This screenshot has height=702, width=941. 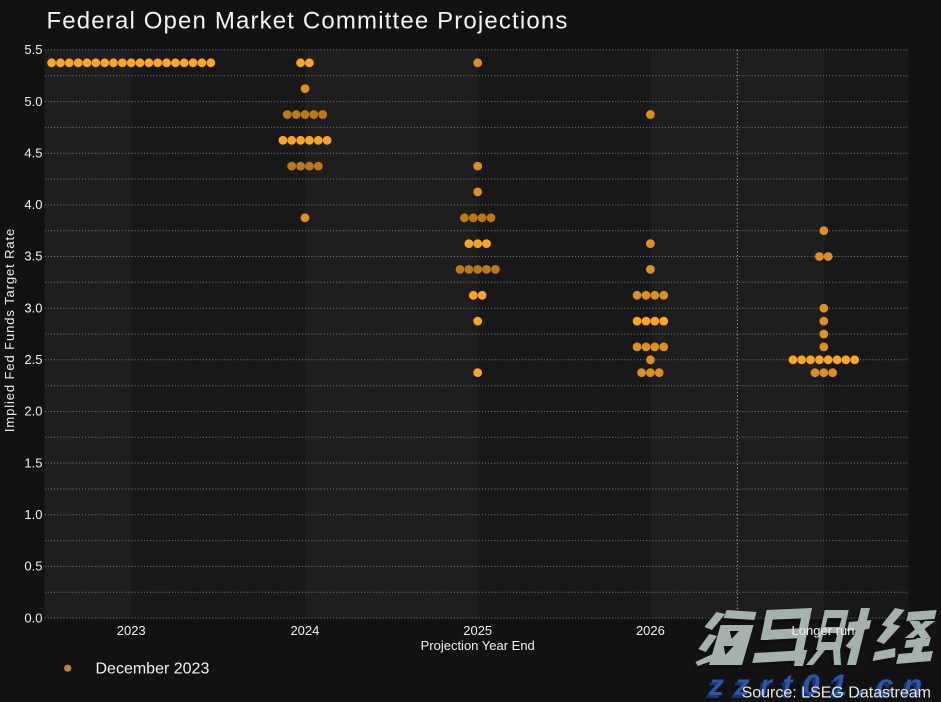 What do you see at coordinates (836, 693) in the screenshot?
I see `svg-text: Source: LSEG Datastream` at bounding box center [836, 693].